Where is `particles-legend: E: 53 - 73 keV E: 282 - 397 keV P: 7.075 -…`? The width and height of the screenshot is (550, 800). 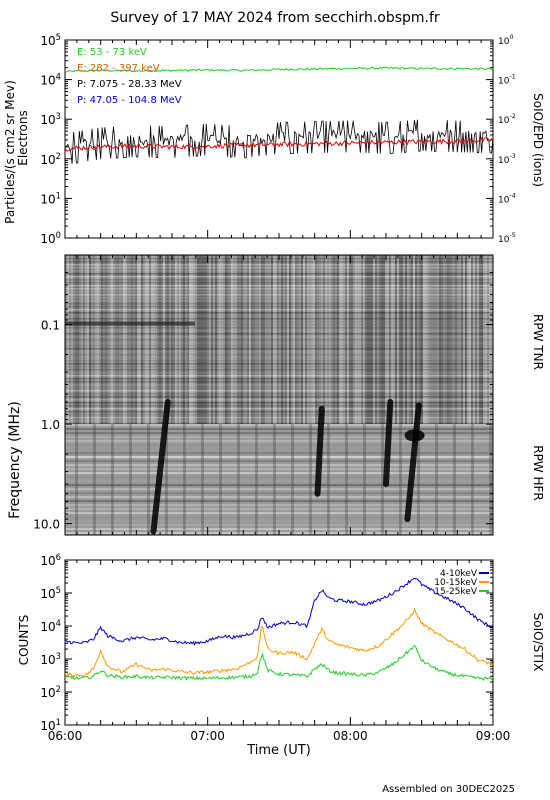
particles-legend: E: 53 - 73 keV E: 282 - 397 keV P: 7.075 -… is located at coordinates (129, 76).